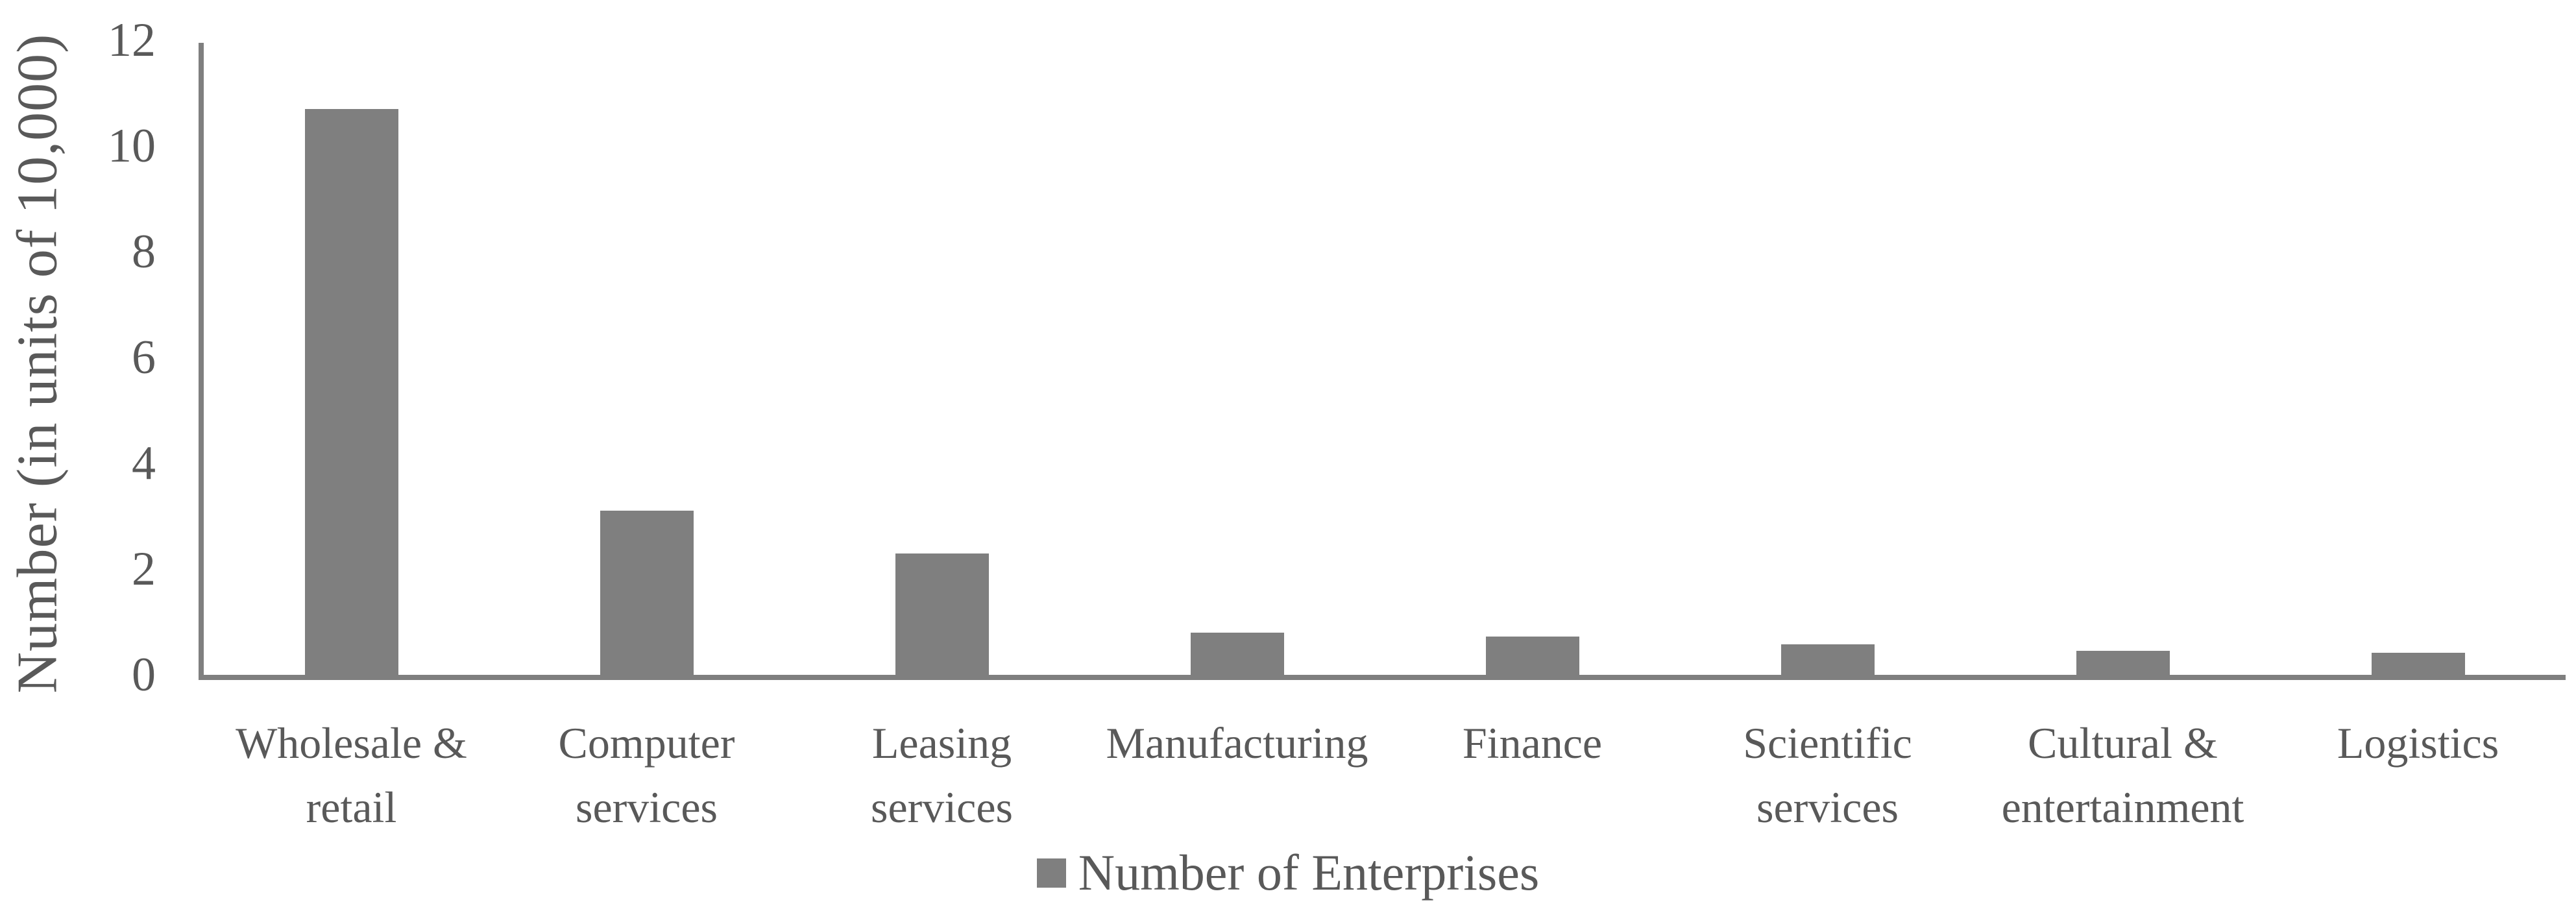  Describe the element at coordinates (144, 357) in the screenshot. I see `y-tick-label-6: 6` at that location.